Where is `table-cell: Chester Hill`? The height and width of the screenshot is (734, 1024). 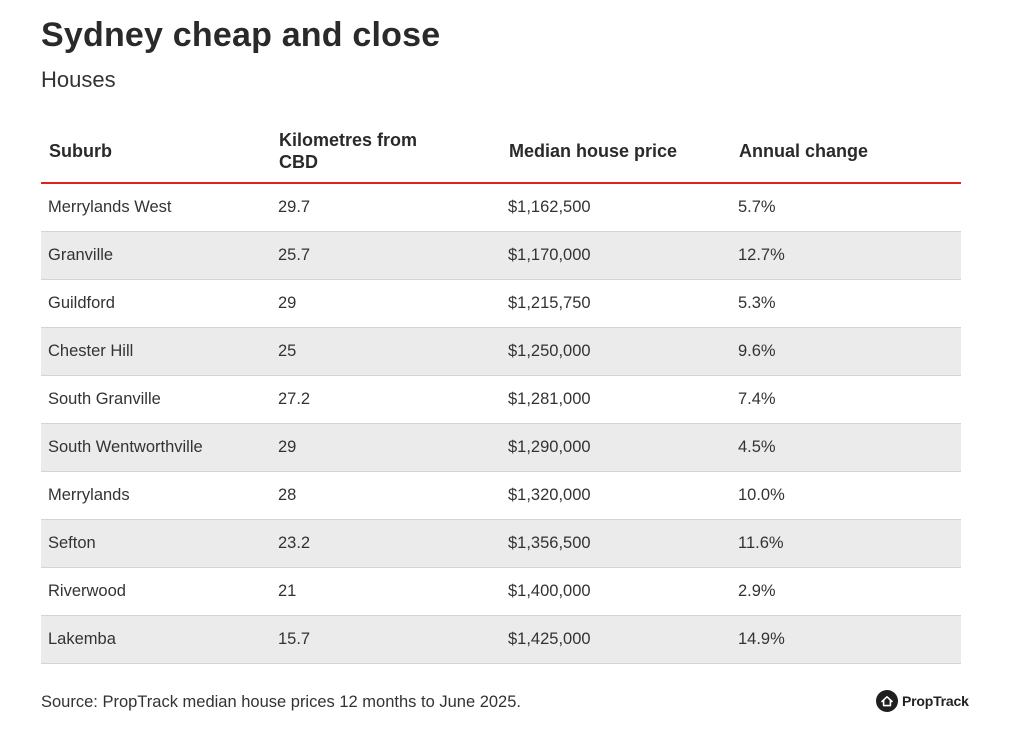 table-cell: Chester Hill is located at coordinates (156, 351).